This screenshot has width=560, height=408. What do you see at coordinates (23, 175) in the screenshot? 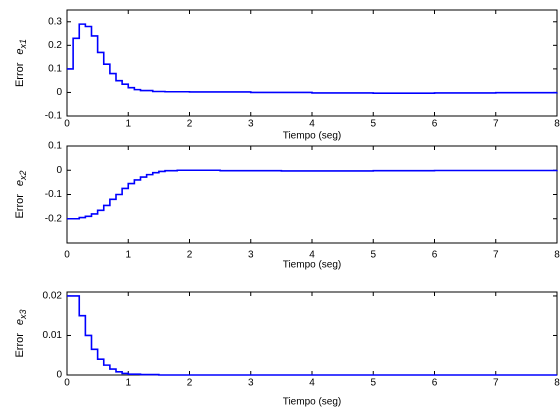
I see `y-axis-label-subscript: x2` at bounding box center [23, 175].